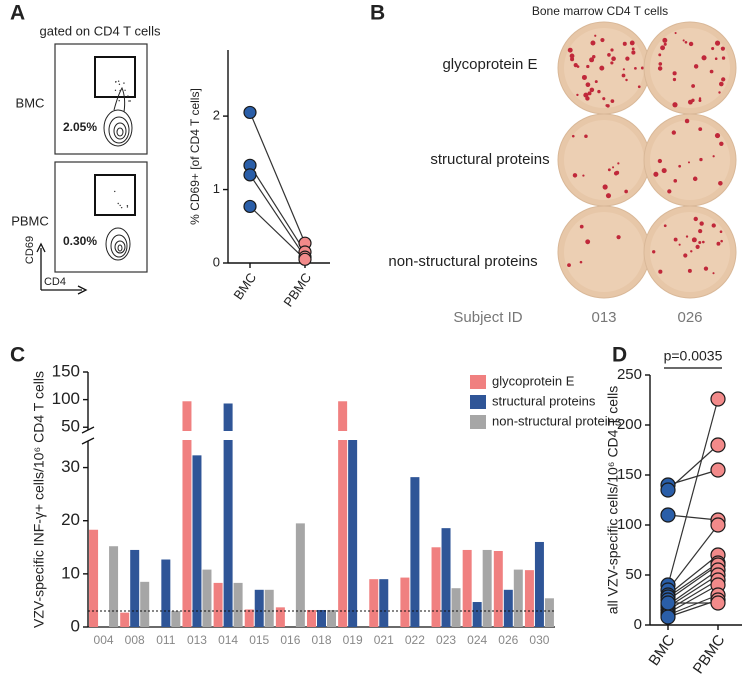 The width and height of the screenshot is (750, 675). What do you see at coordinates (30, 102) in the screenshot?
I see `row-label: BMC` at bounding box center [30, 102].